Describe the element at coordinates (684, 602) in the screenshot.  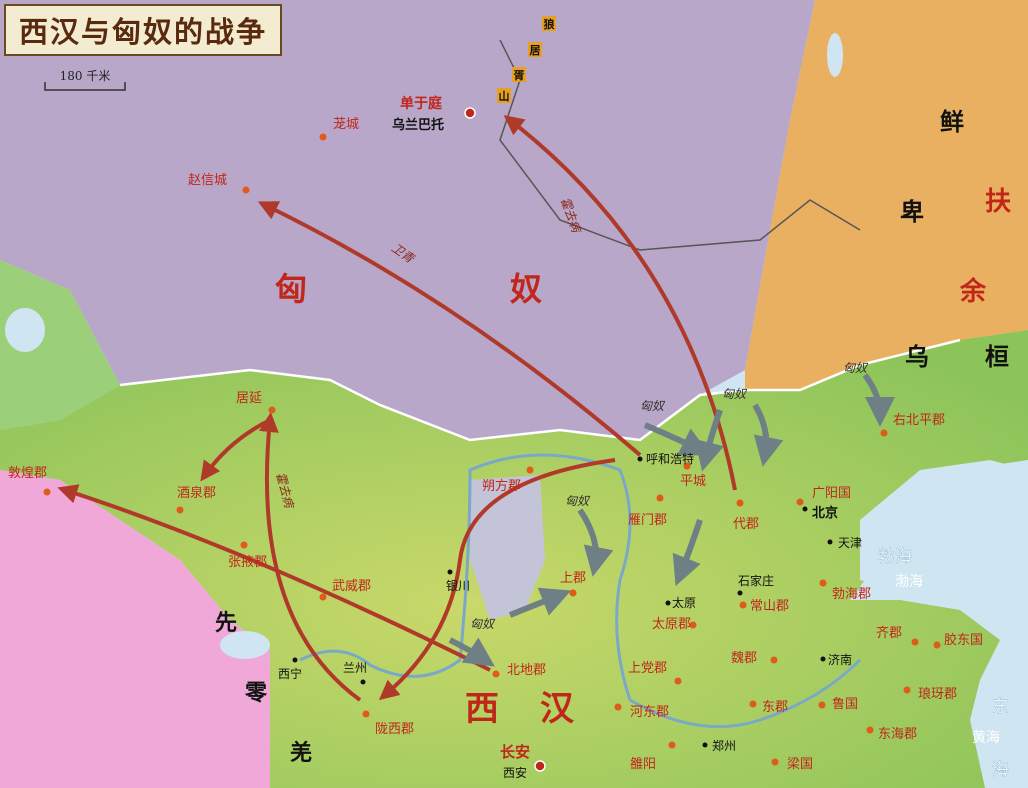
I see `city-taiyuan: 太原` at that location.